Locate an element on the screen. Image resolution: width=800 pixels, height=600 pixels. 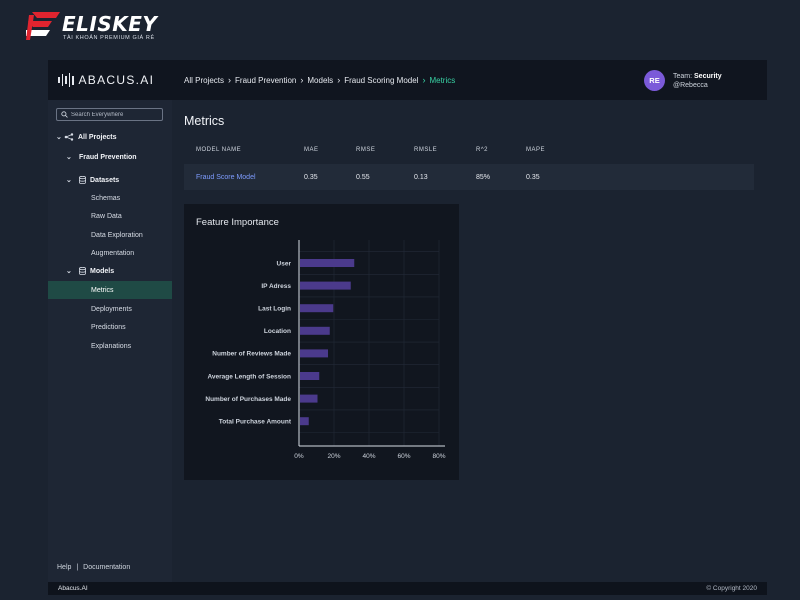
category-label: IP Adress is located at coordinates (276, 286).